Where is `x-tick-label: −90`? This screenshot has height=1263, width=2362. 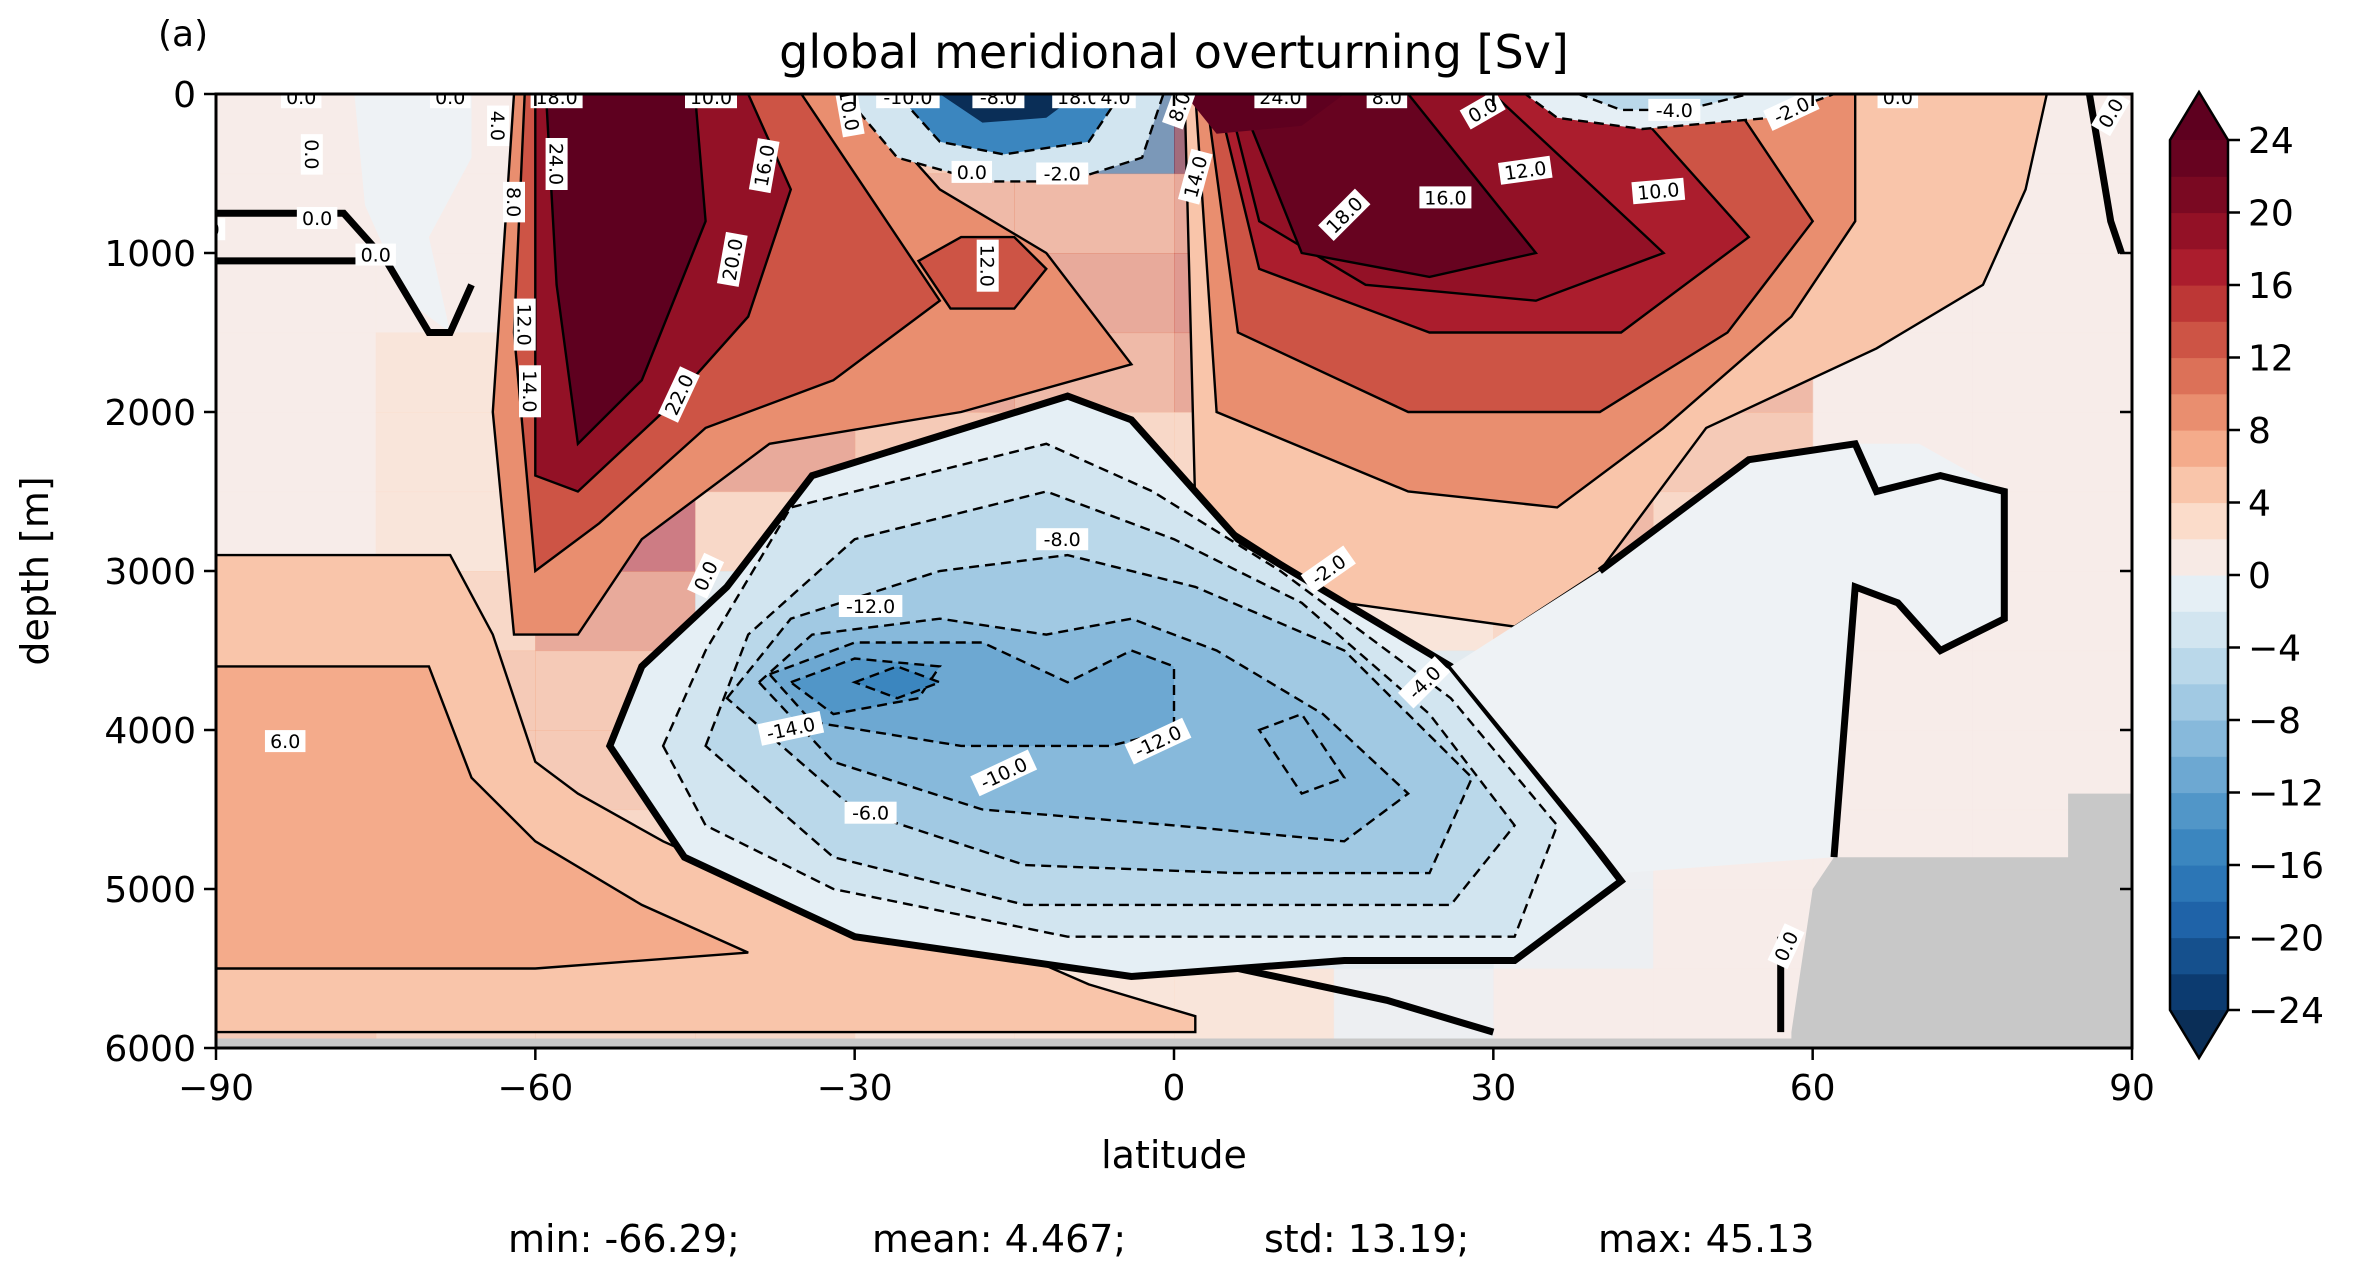
x-tick-label: −90 is located at coordinates (216, 1088).